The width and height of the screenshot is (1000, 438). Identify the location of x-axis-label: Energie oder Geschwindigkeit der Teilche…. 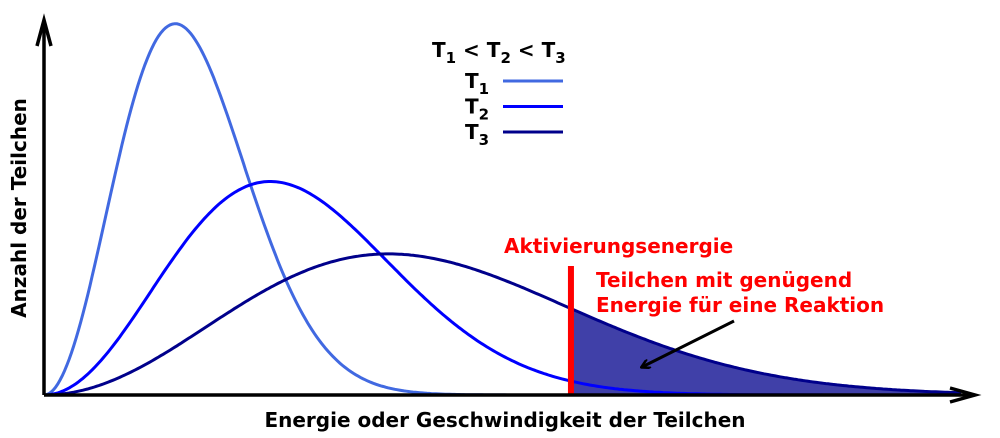
(504, 420).